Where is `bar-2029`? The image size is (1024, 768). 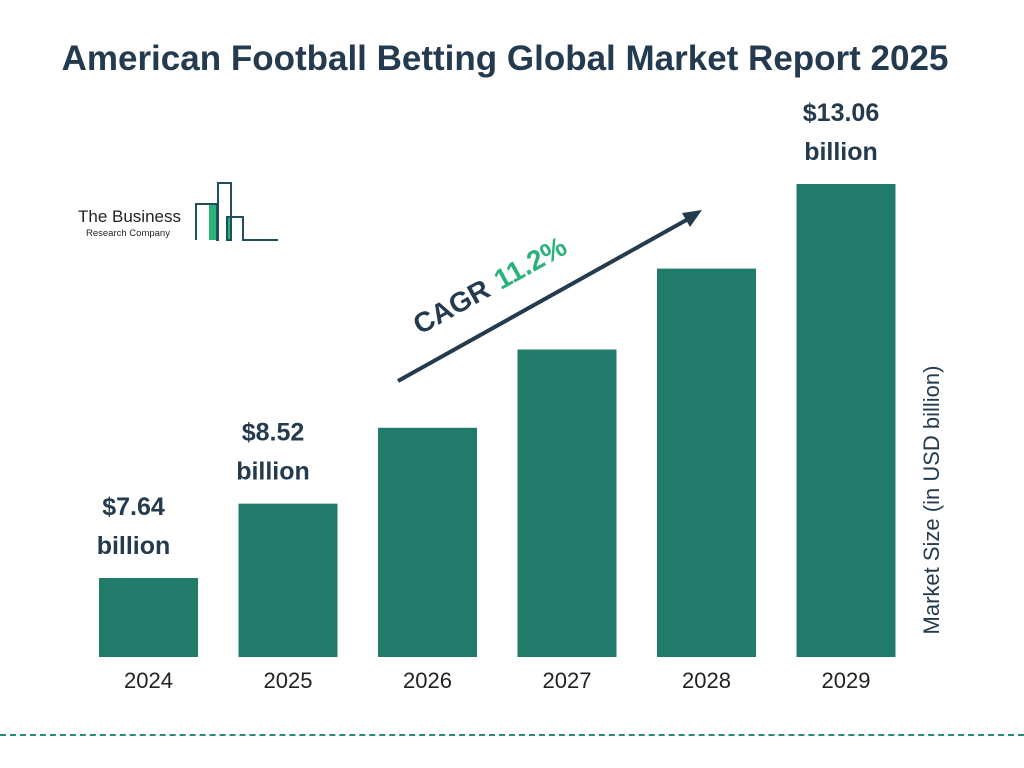
bar-2029 is located at coordinates (846, 420).